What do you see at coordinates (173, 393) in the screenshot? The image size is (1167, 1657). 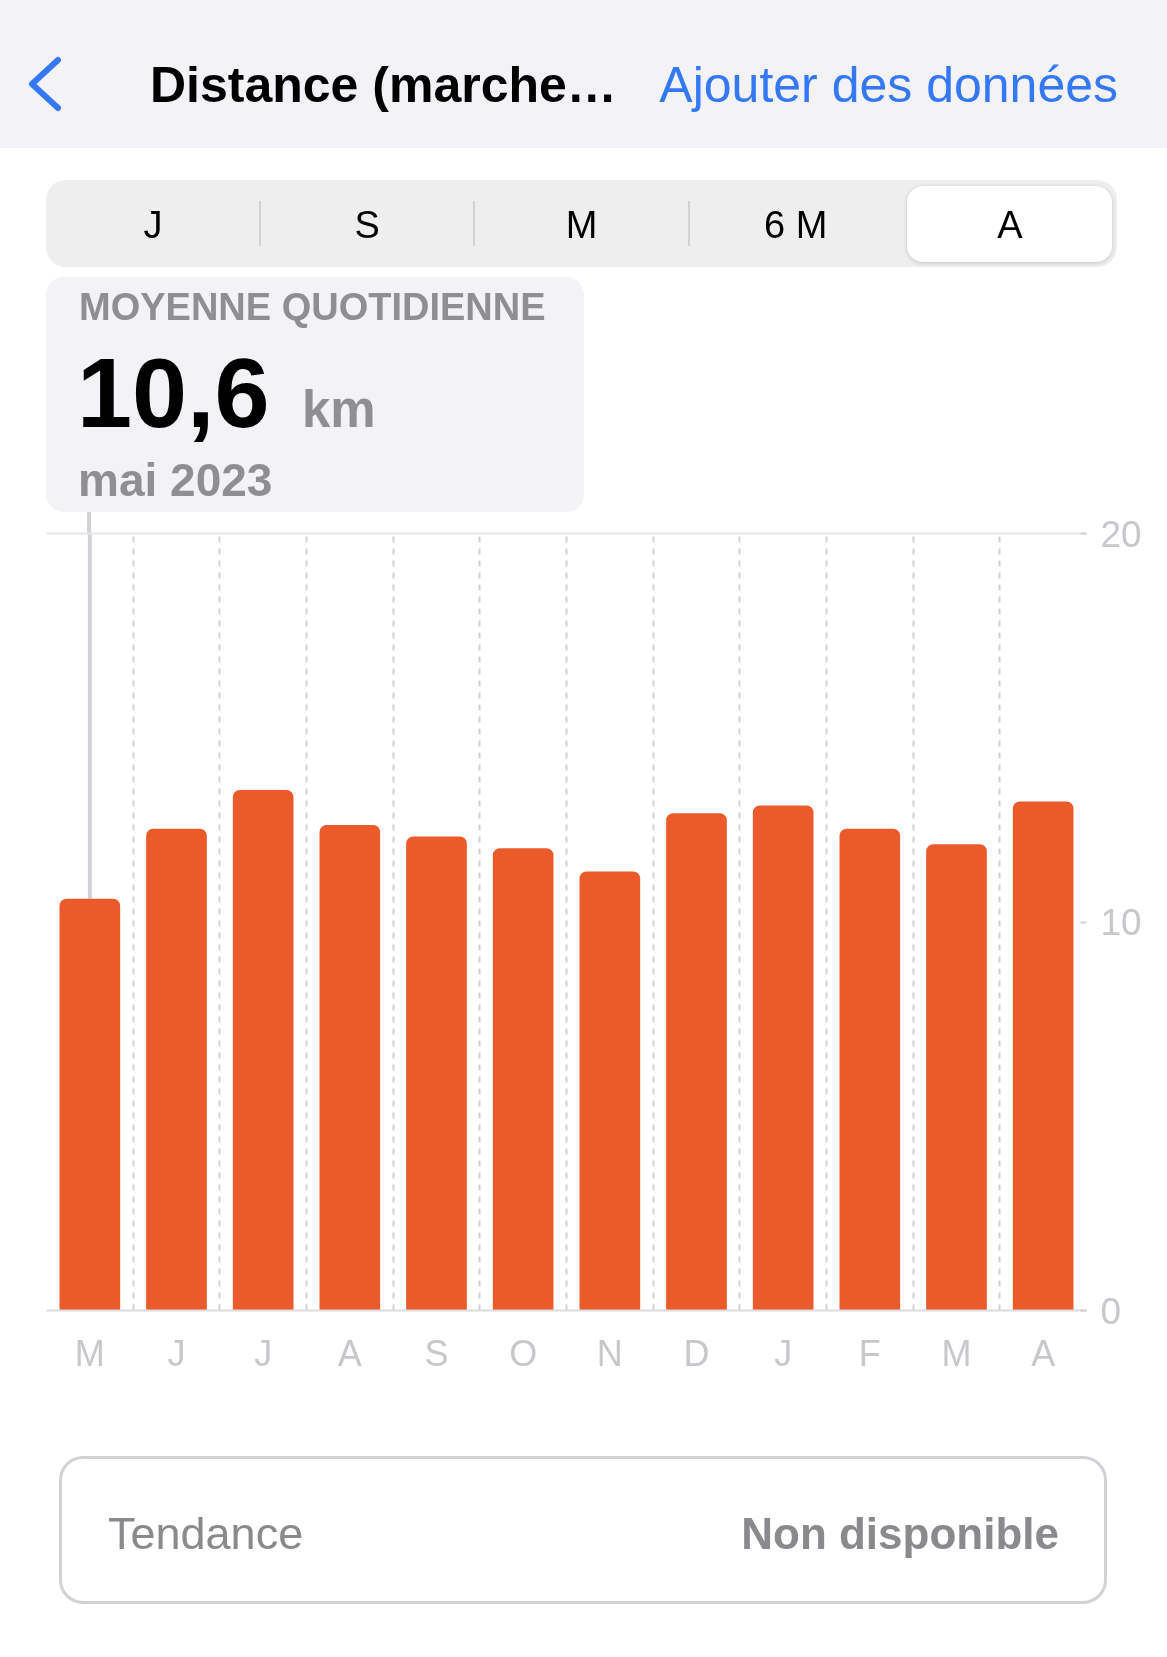 I see `annotation: 10,6` at bounding box center [173, 393].